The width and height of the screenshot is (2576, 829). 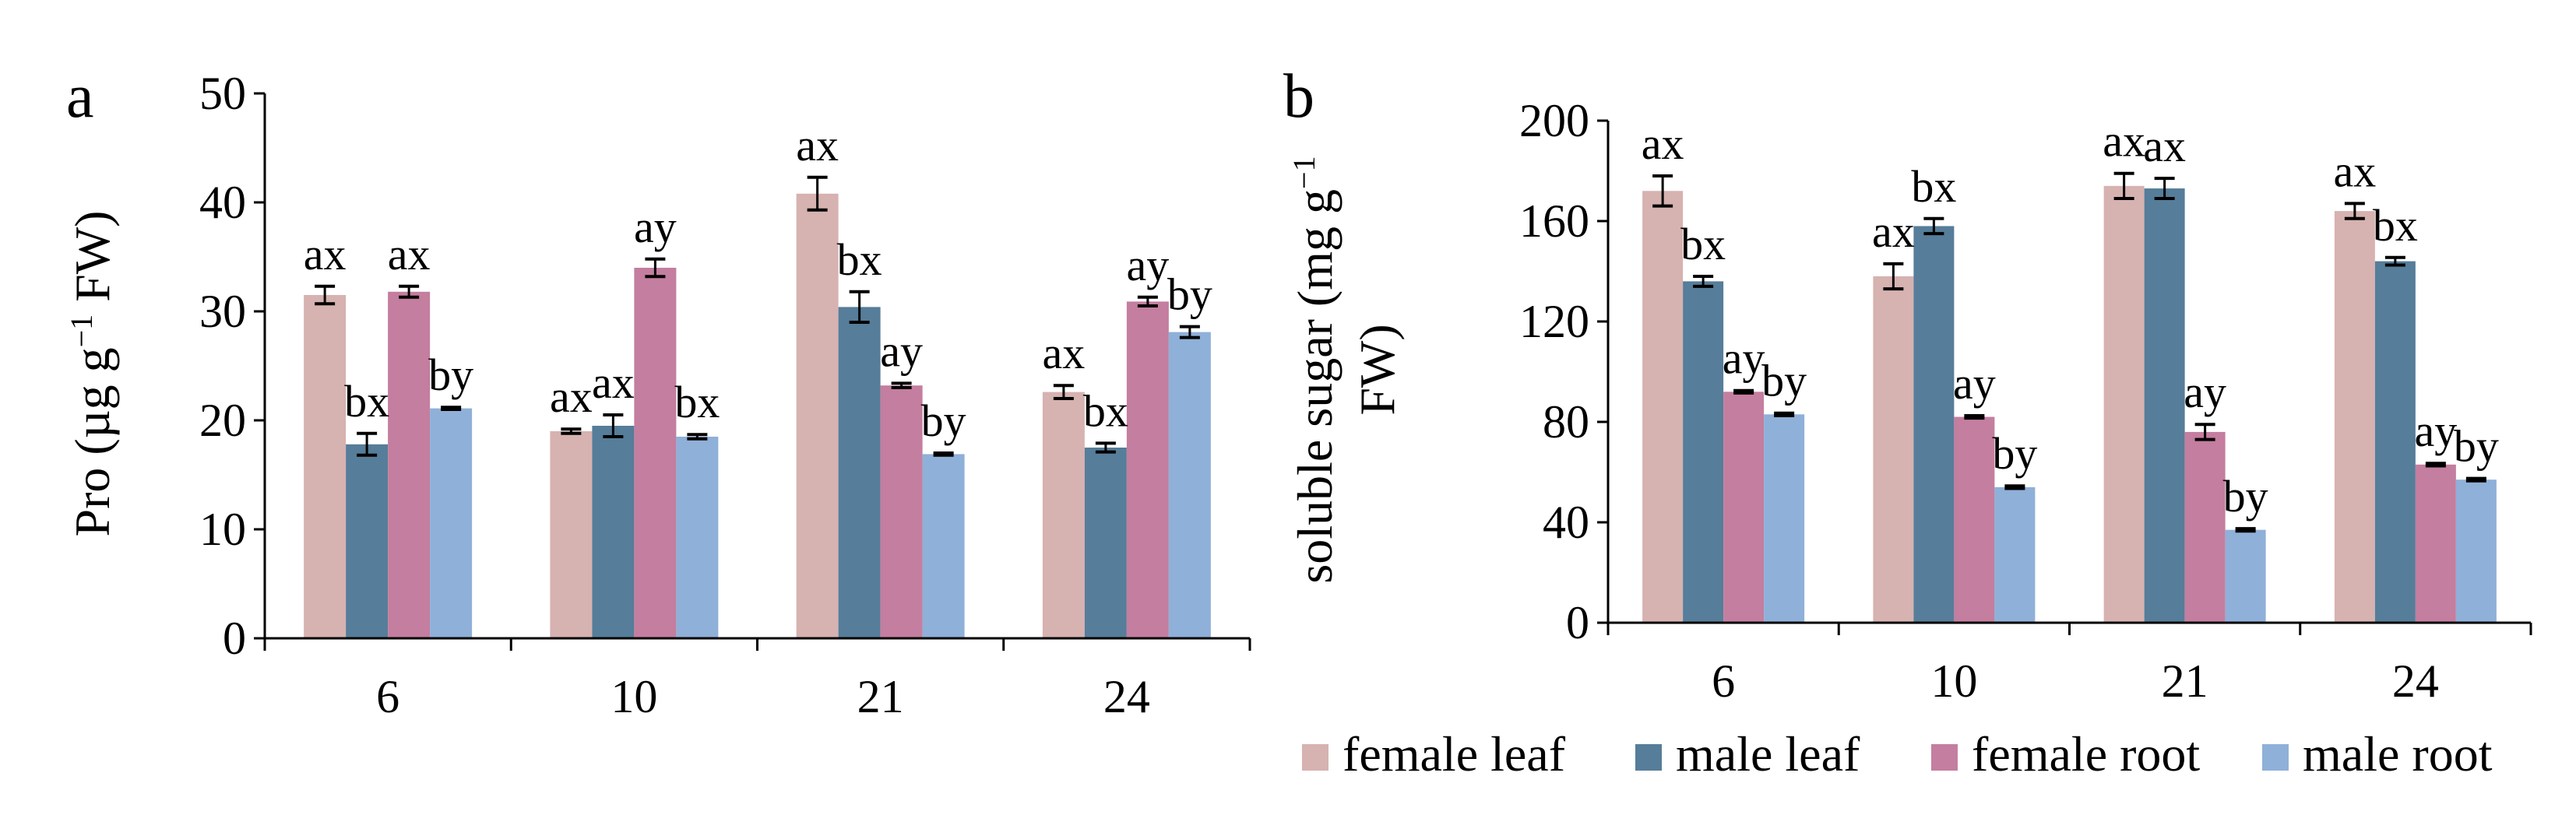 What do you see at coordinates (2124, 141) in the screenshot?
I see `sig-label-b-female-leaf-21: ax` at bounding box center [2124, 141].